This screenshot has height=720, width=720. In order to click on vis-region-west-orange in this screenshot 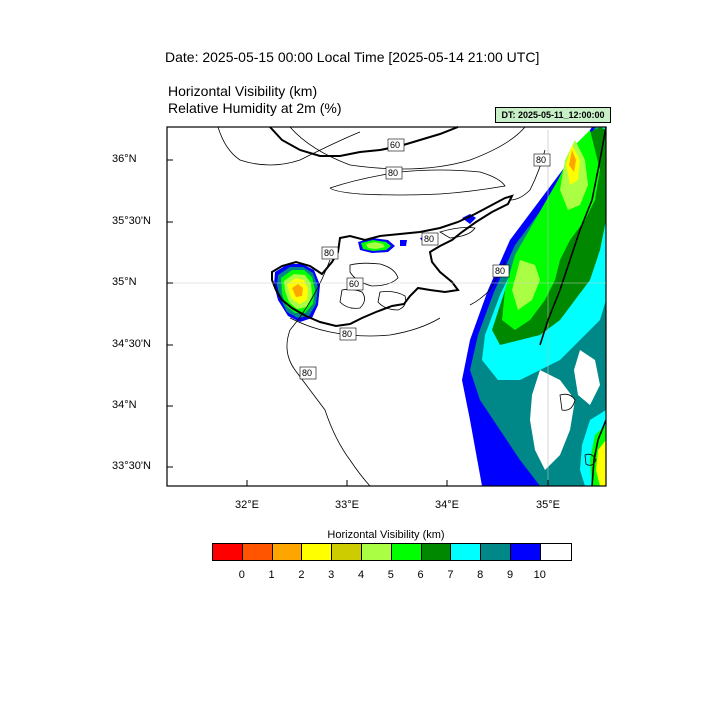, I will do `click(297, 290)`.